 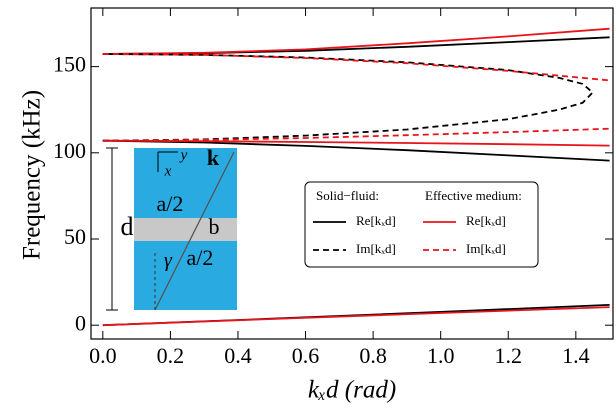 I want to click on k-arrow, so click(x=194, y=231).